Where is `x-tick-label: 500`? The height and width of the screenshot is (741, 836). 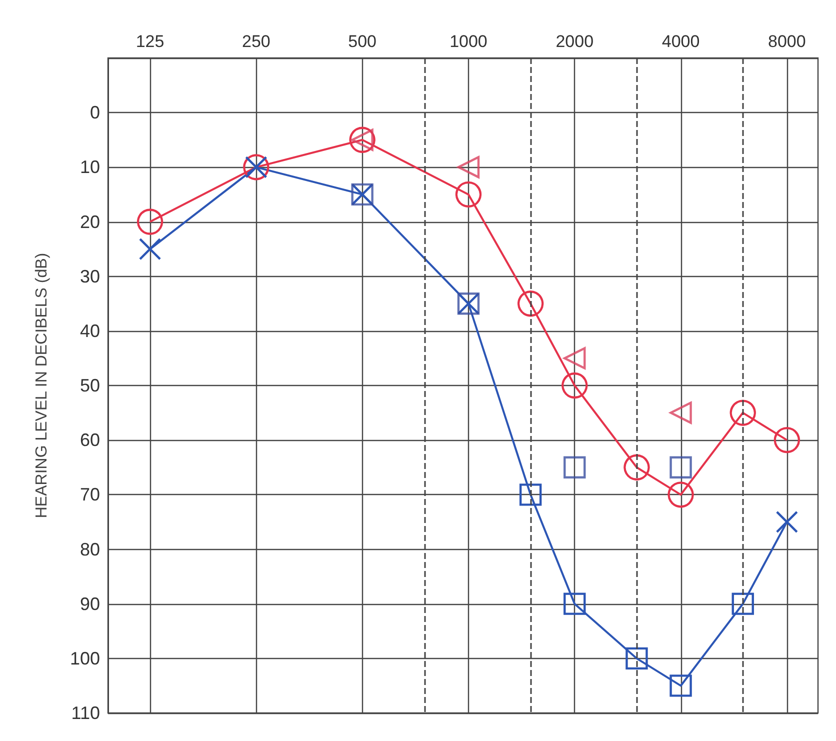
x-tick-label: 500 is located at coordinates (362, 41).